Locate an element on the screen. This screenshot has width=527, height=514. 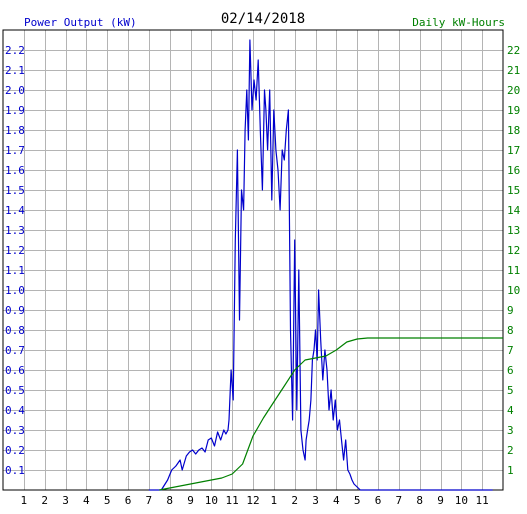
y-left-tick-label: 1.0 is located at coordinates (15, 290).